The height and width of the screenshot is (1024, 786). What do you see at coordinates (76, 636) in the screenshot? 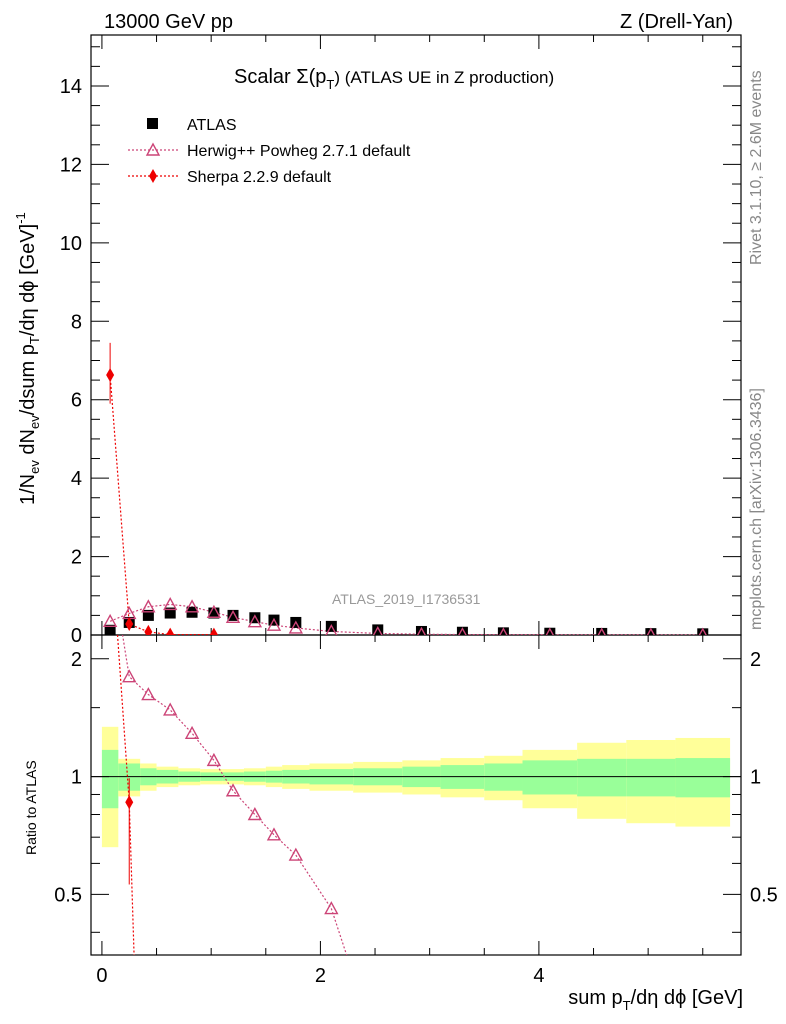
I see `y-tick-label: 0` at bounding box center [76, 636].